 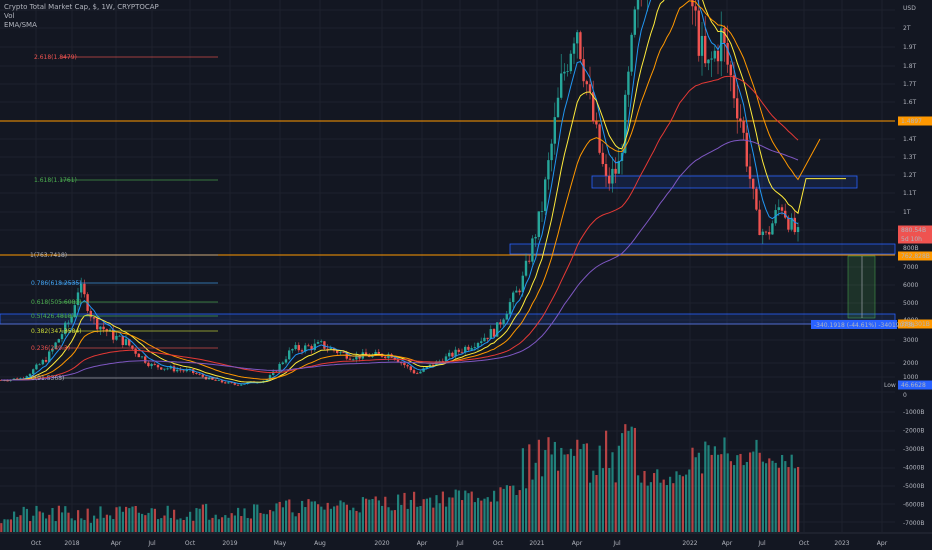 I want to click on volume-tick: -6000B, so click(x=914, y=505).